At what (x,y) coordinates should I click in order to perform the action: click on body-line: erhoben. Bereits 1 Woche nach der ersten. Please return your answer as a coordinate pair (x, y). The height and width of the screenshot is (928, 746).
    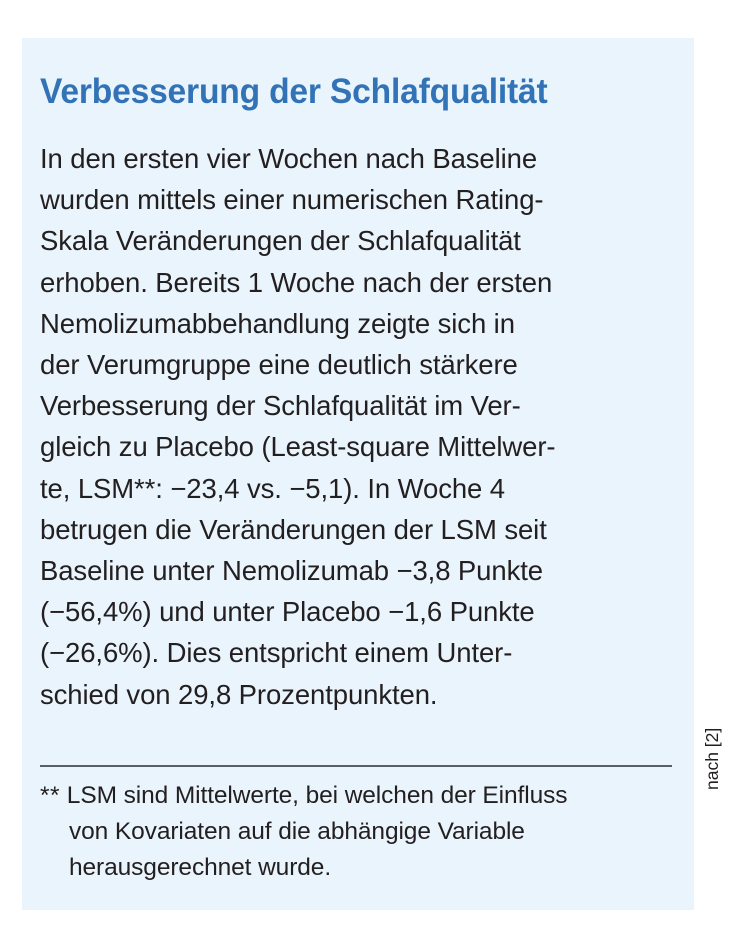
    Looking at the image, I should click on (296, 282).